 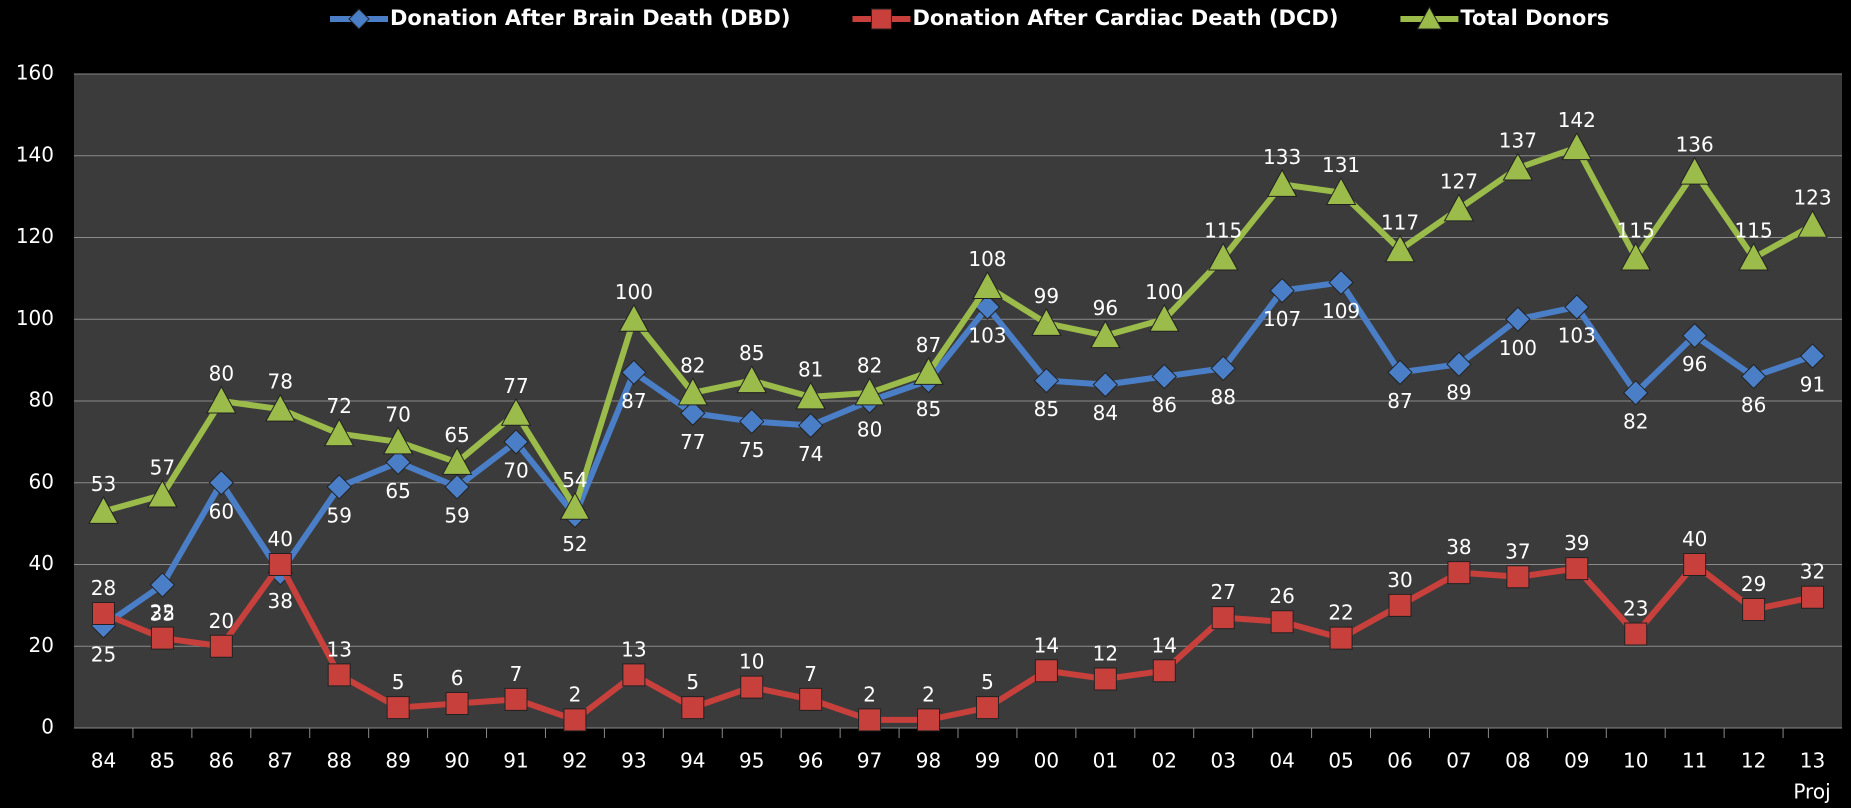 I want to click on annotation: Proj, so click(x=1811, y=792).